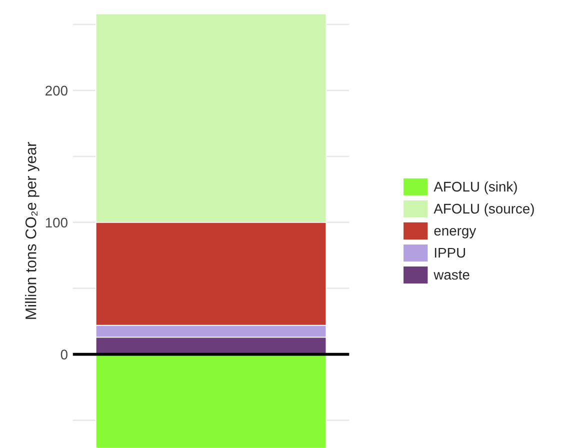  What do you see at coordinates (211, 401) in the screenshot?
I see `bar` at bounding box center [211, 401].